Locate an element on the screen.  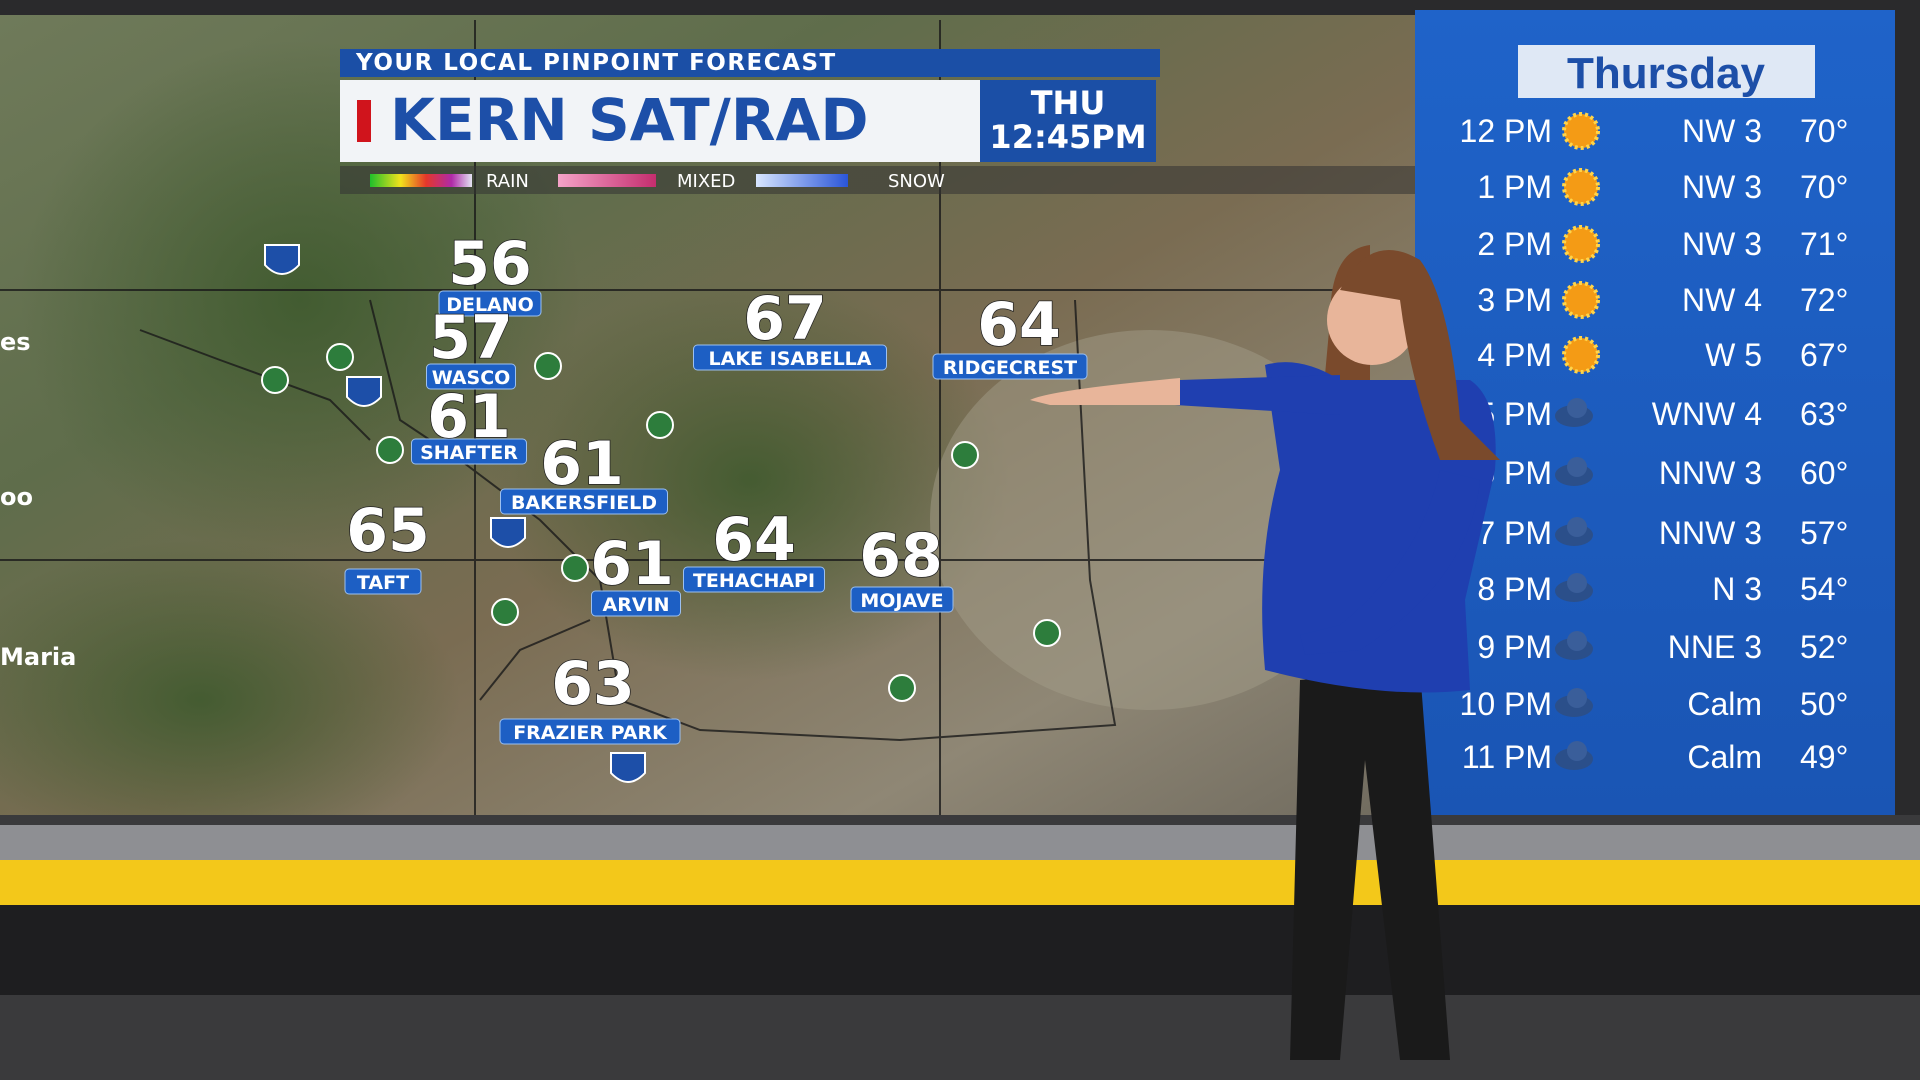
hour-temp: 72° is located at coordinates (1824, 300).